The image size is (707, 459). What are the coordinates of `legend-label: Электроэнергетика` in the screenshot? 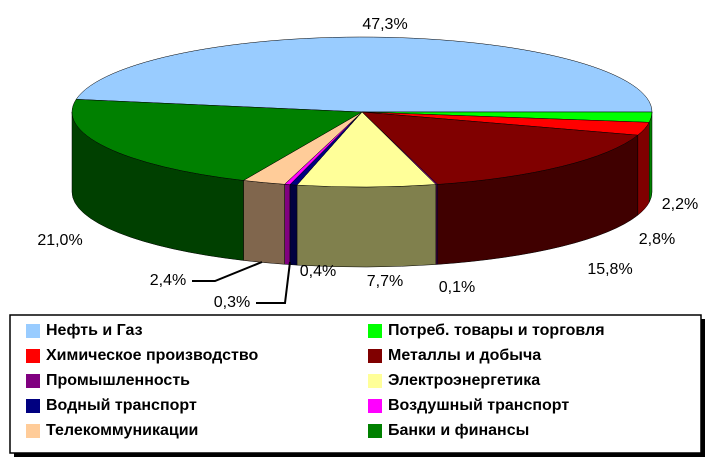 It's located at (464, 380).